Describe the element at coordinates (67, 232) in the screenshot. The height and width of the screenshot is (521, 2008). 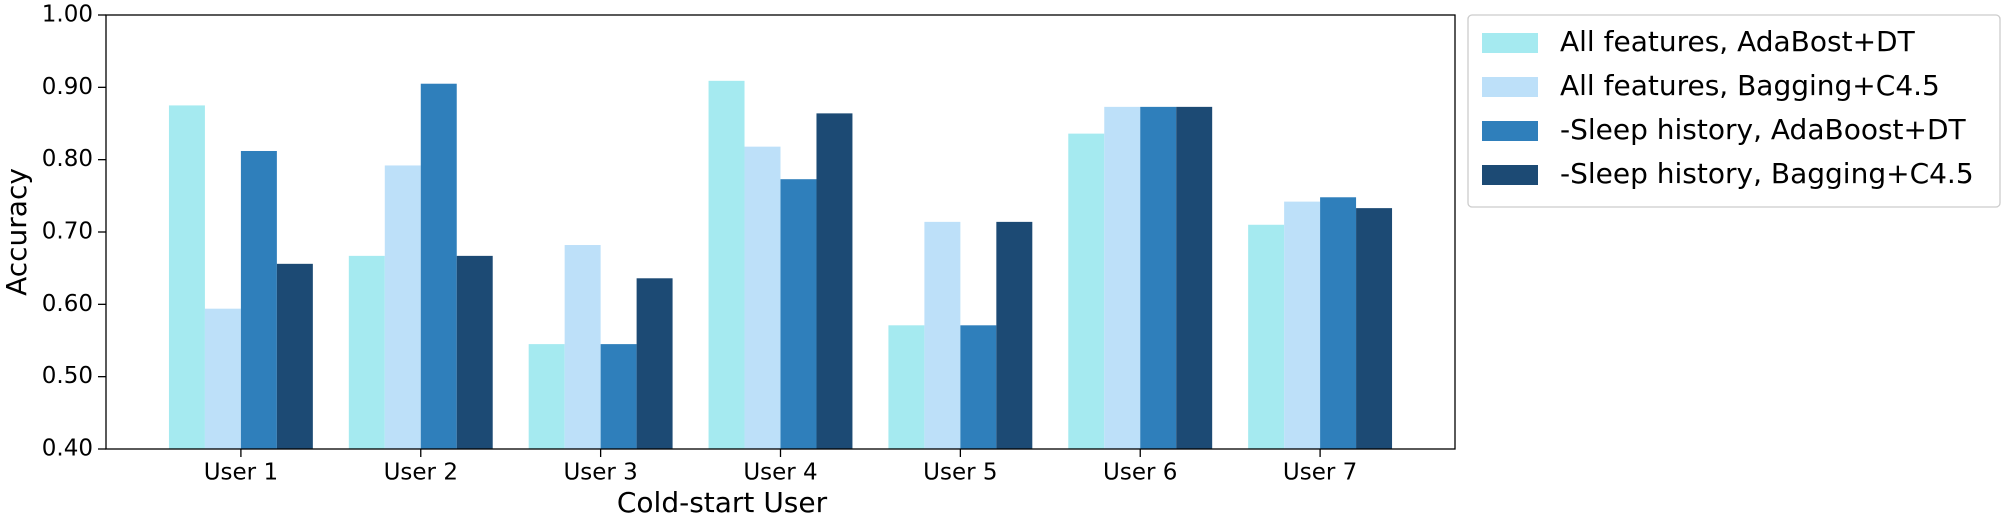
I see `y-tick-label: 0.70` at that location.